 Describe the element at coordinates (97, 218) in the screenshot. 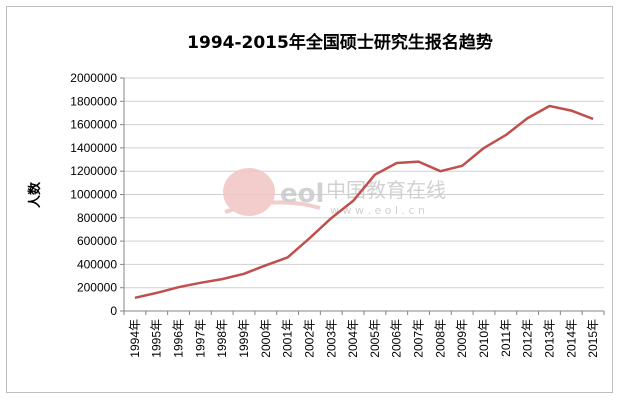

I see `y-tick-label: 800000` at that location.